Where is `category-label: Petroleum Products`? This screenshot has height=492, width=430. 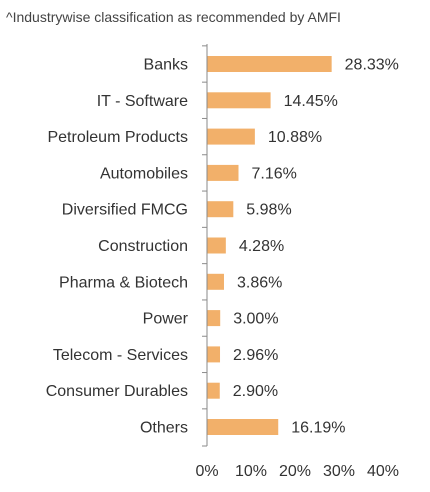
category-label: Petroleum Products is located at coordinates (117, 137).